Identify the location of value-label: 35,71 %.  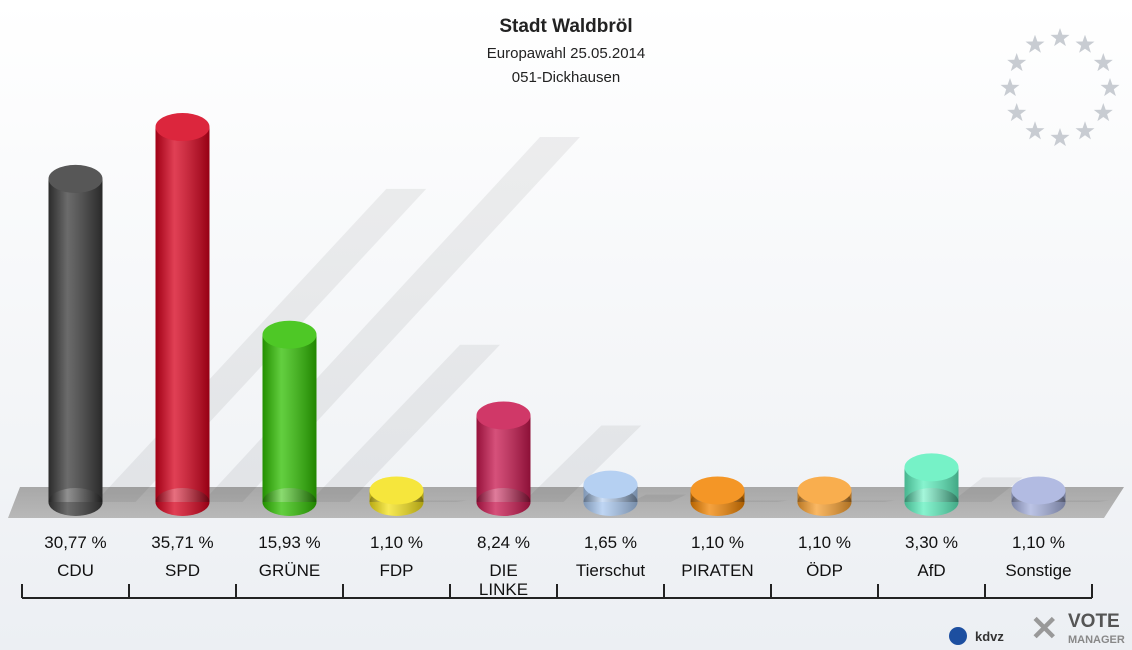
(182, 542).